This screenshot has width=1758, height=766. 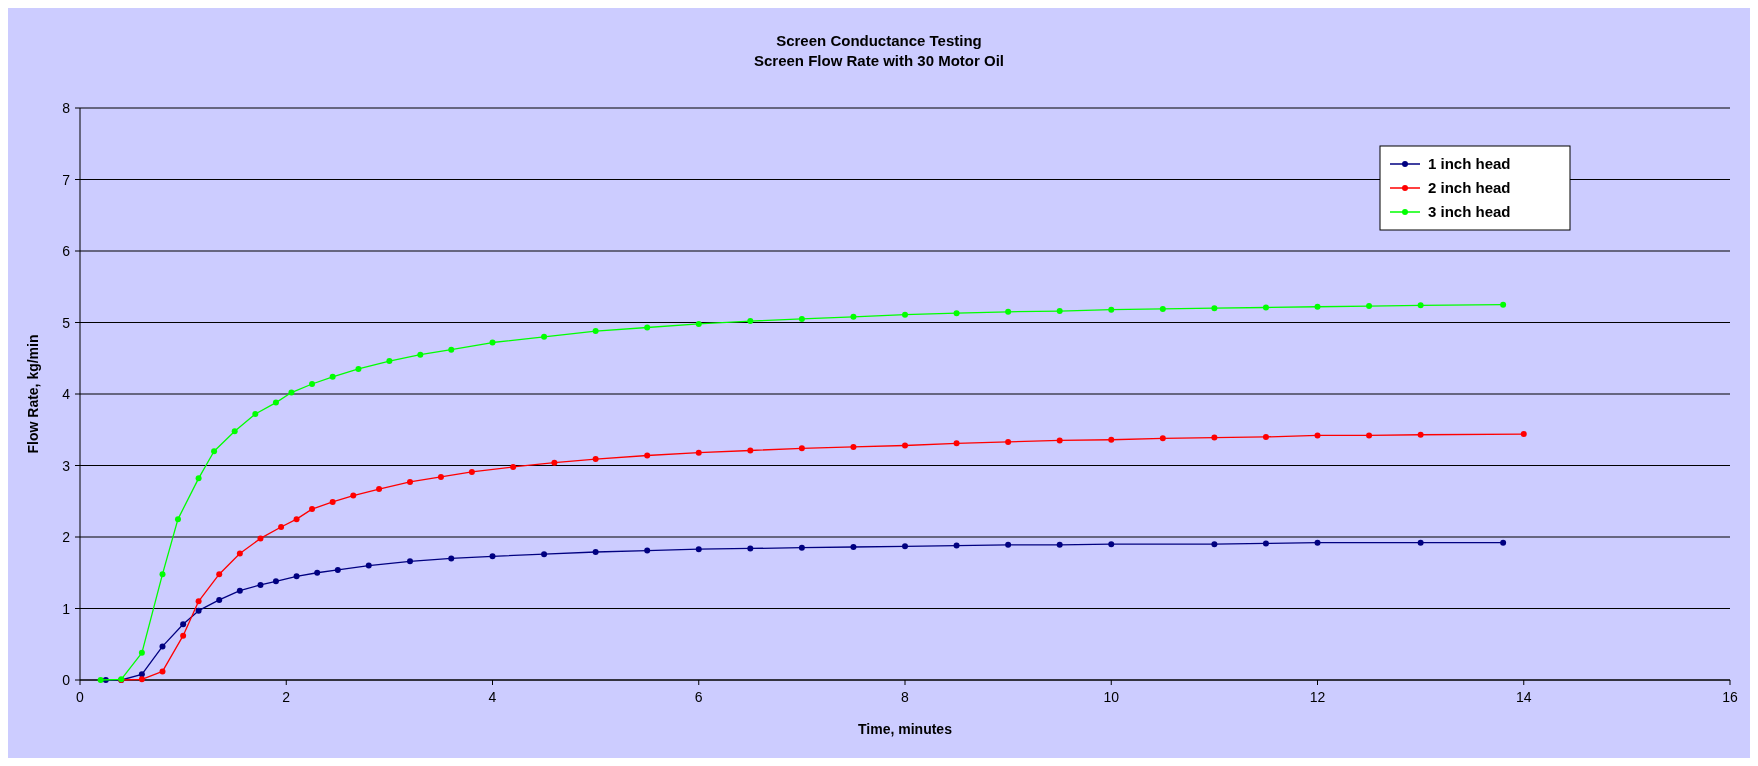 I want to click on x-tick-label: 12, so click(x=1317, y=697).